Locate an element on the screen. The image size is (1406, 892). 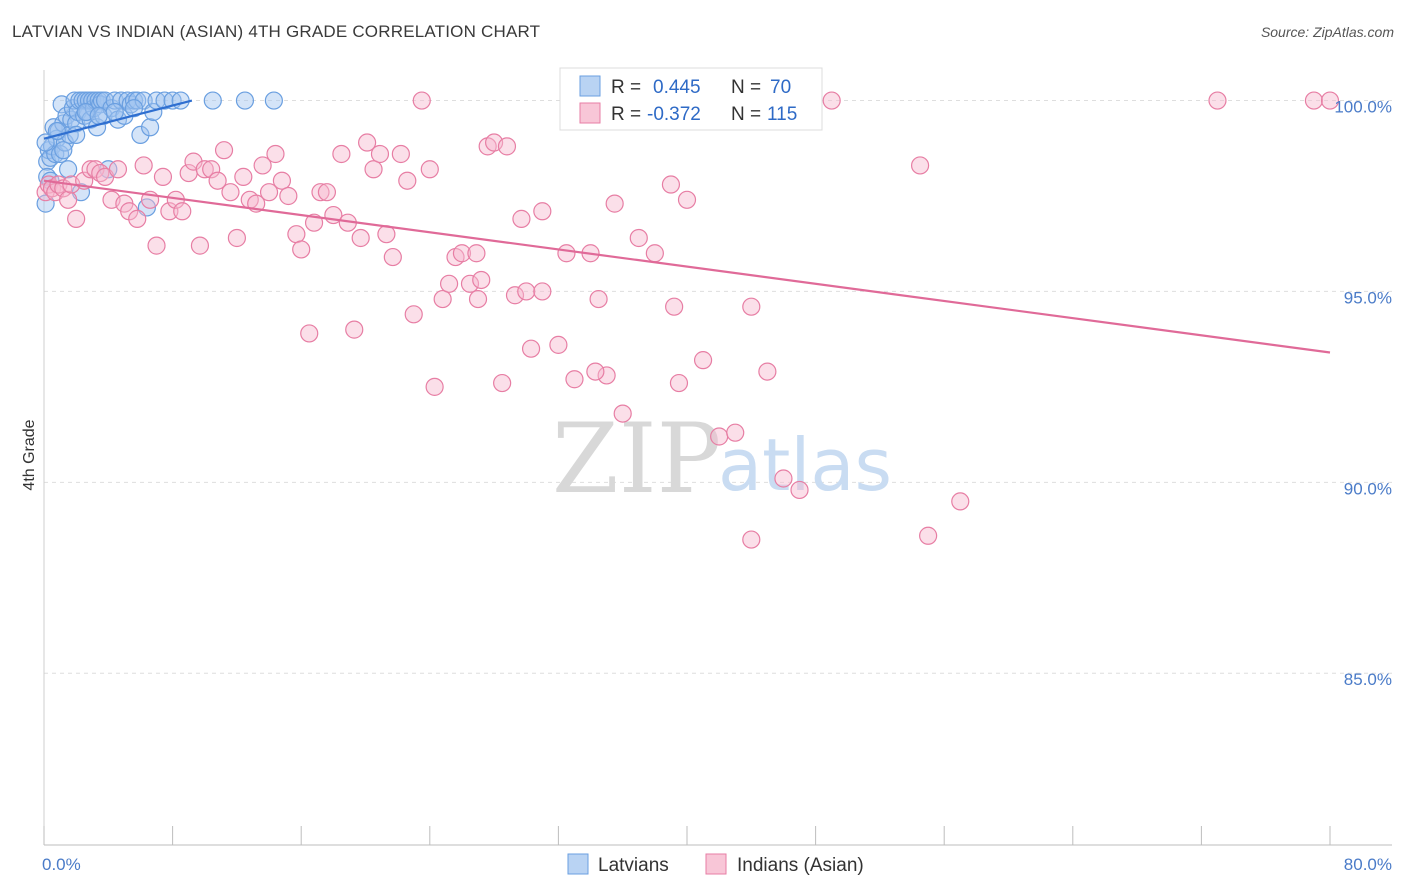
latvians-swatch is located at coordinates (590, 86).